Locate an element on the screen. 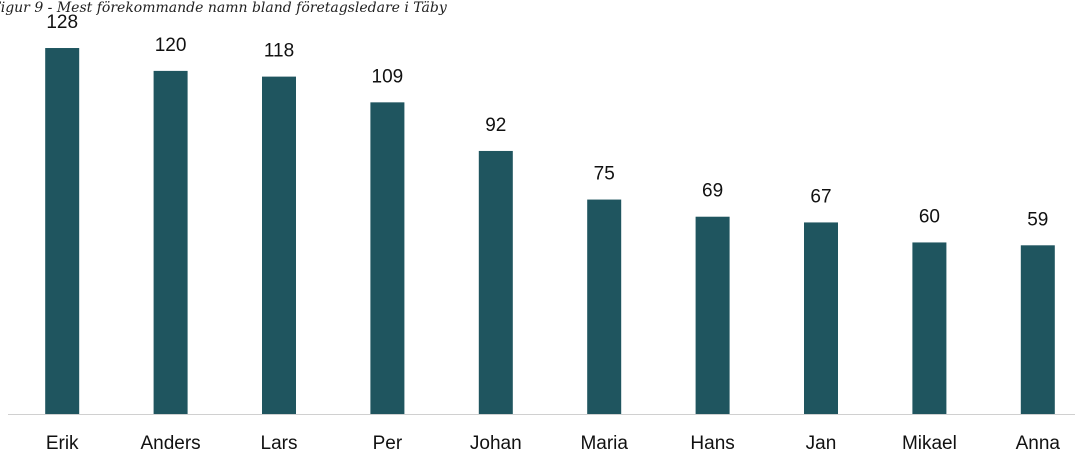 Image resolution: width=1080 pixels, height=457 pixels. x-tick-label: Maria is located at coordinates (604, 443).